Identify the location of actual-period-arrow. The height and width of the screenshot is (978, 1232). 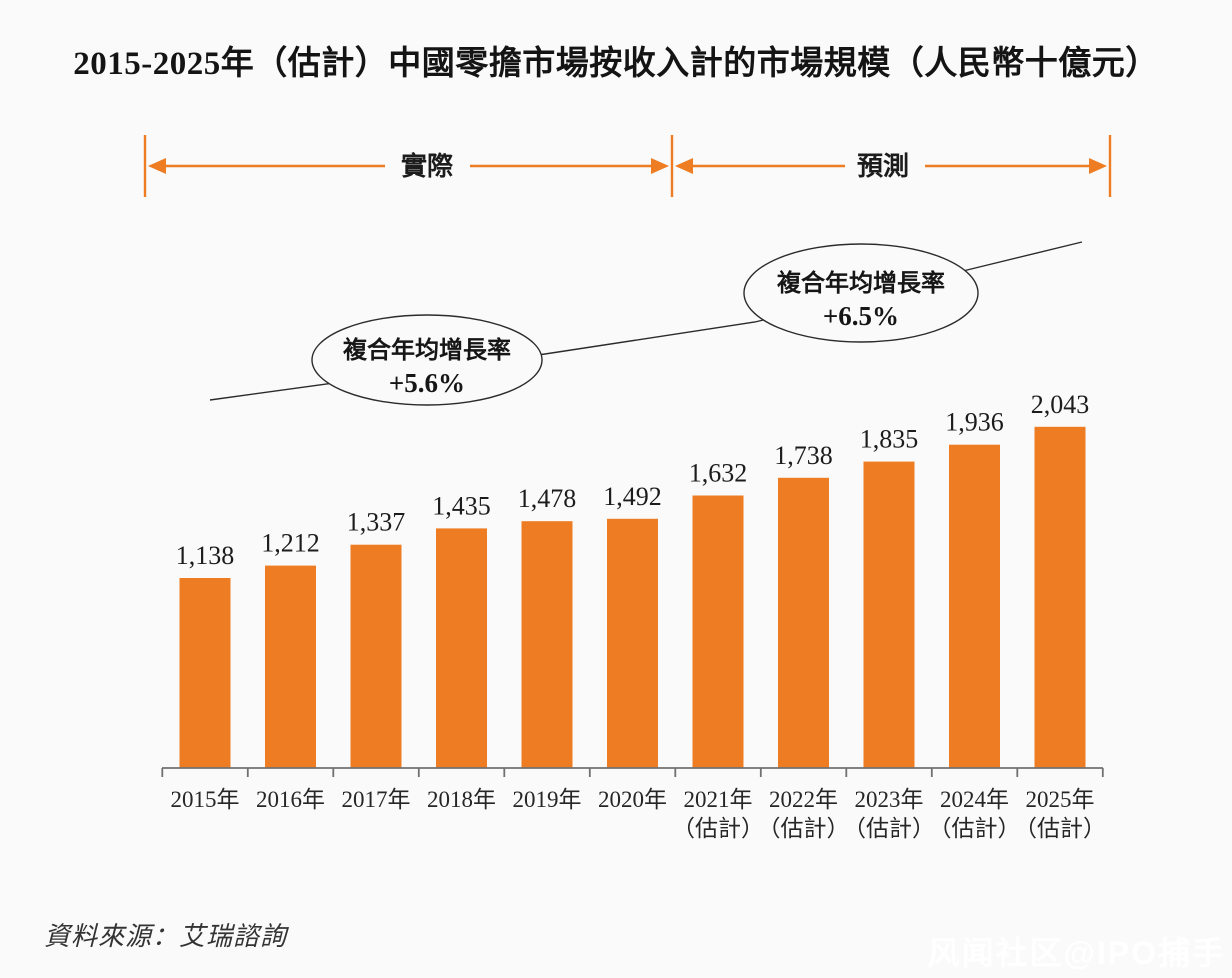
(408, 166).